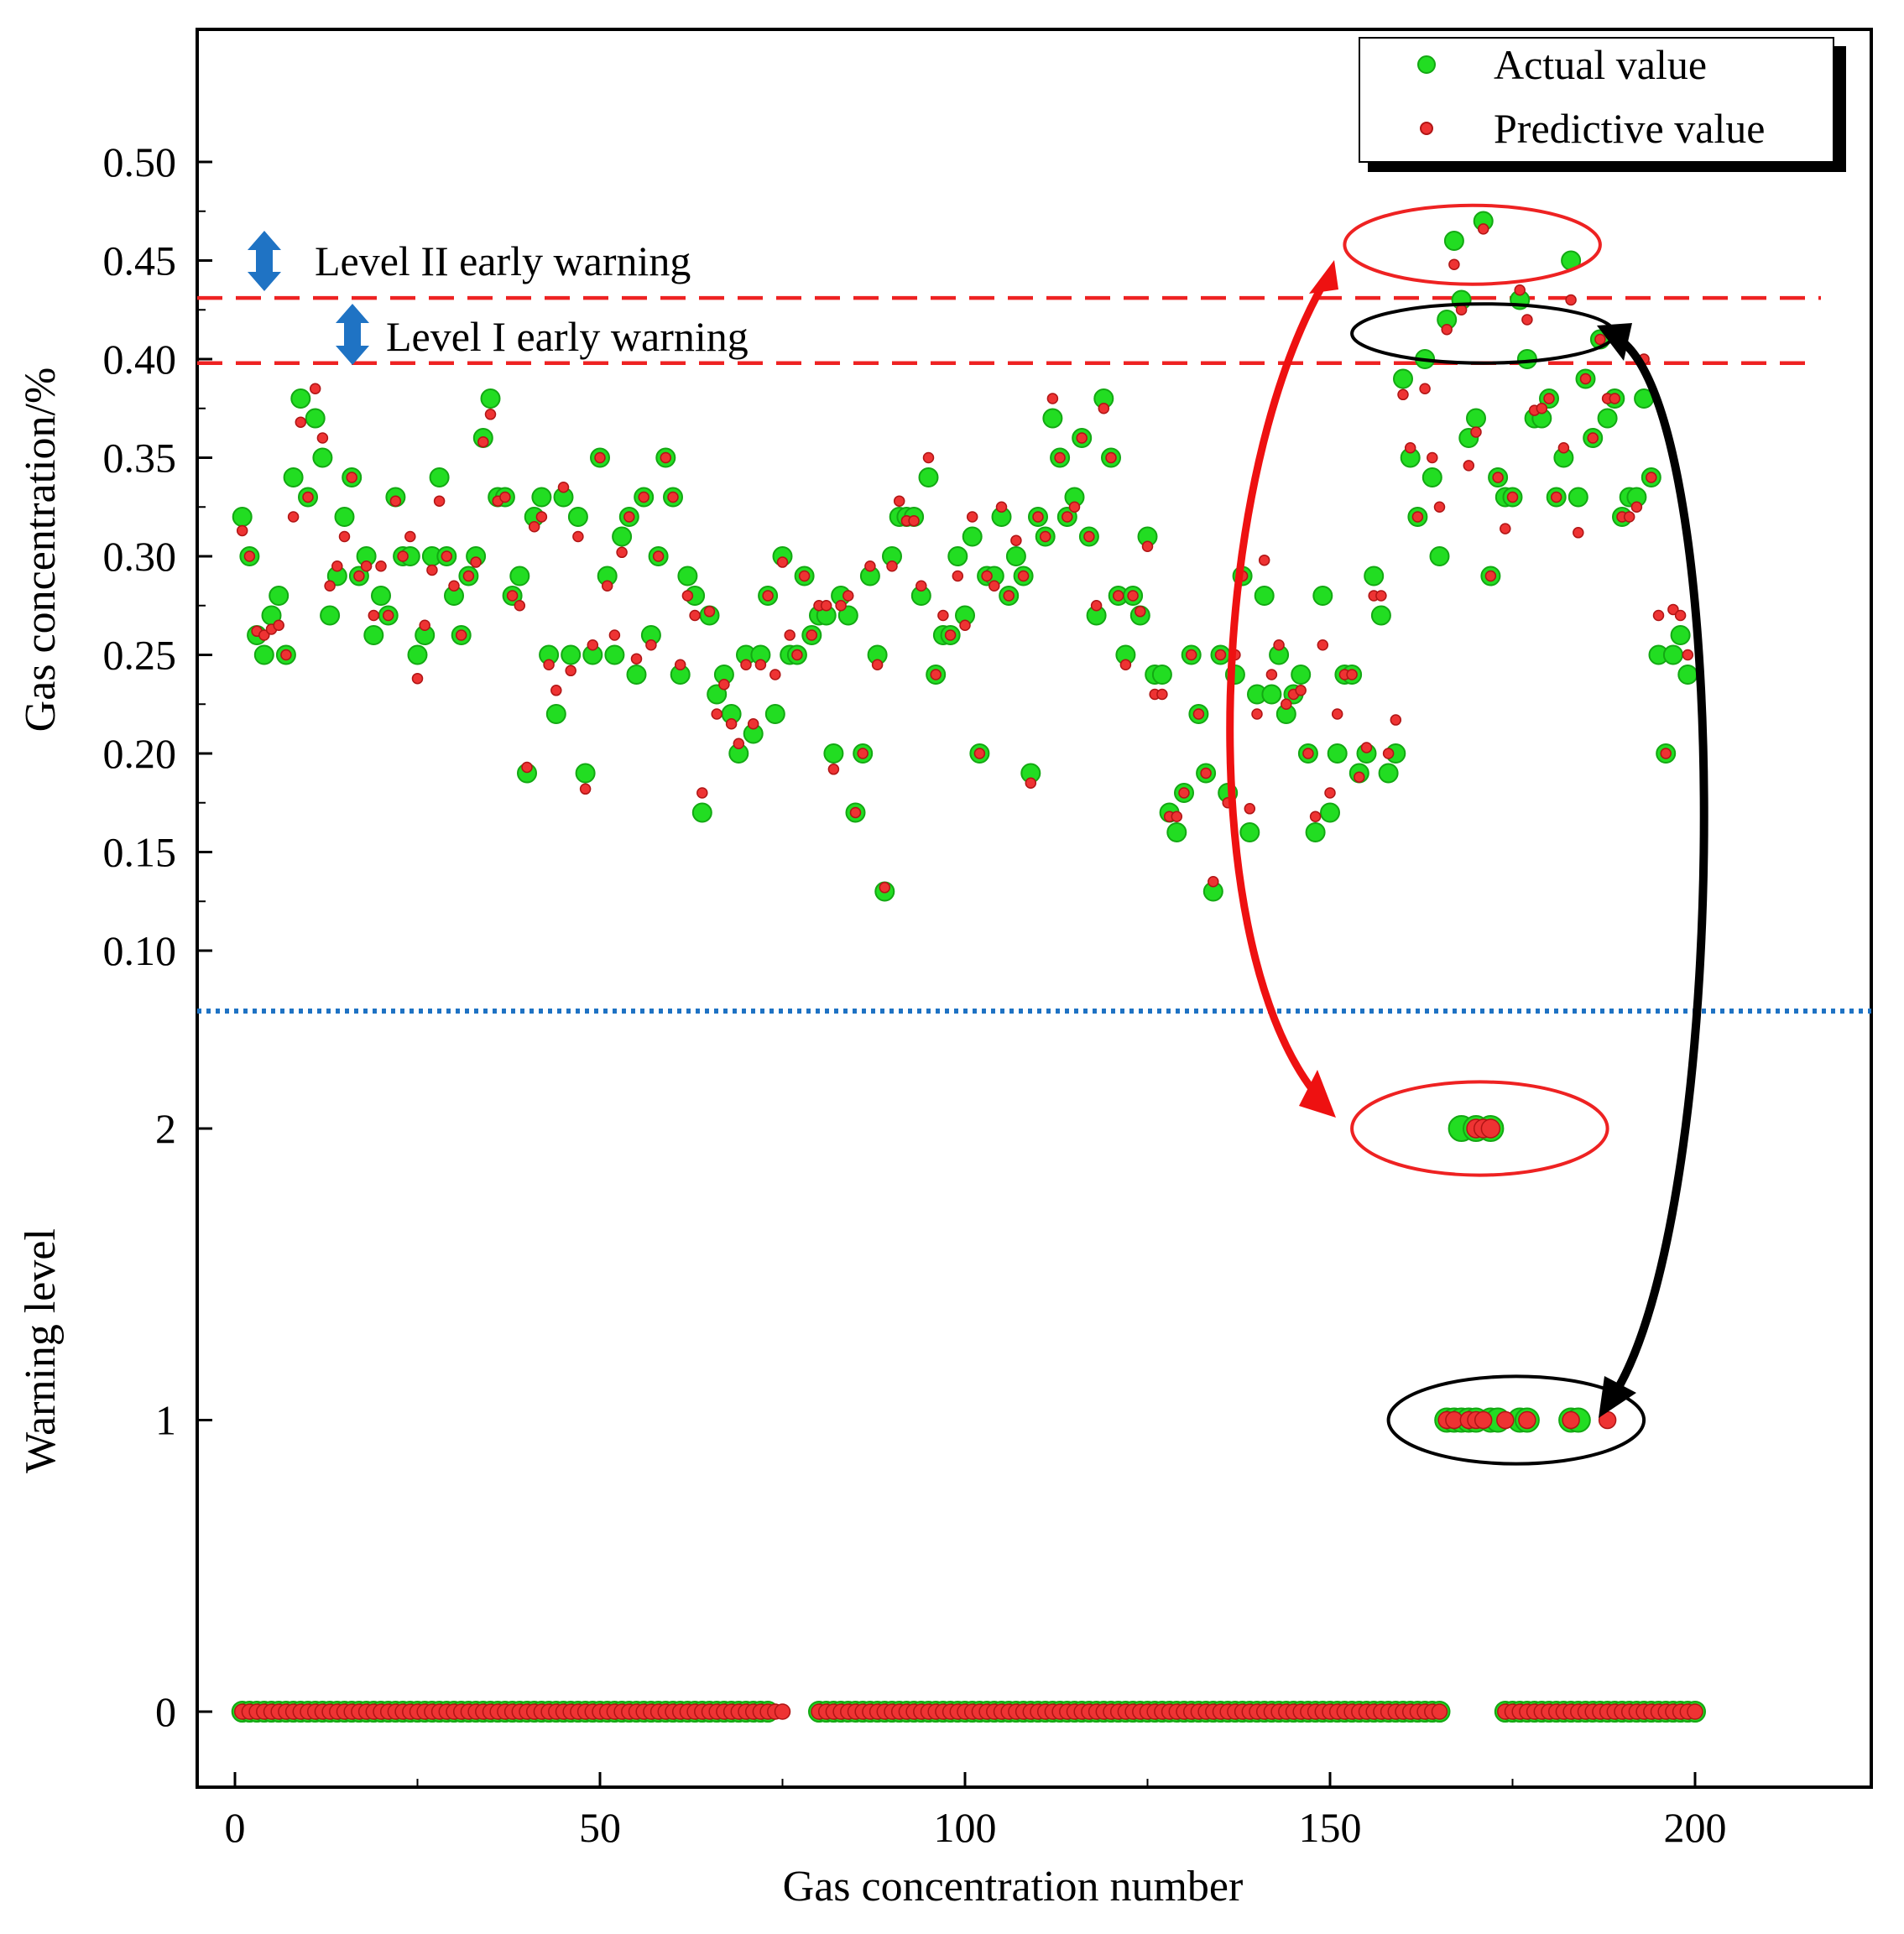 This screenshot has height=1934, width=1904. Describe the element at coordinates (1426, 128) in the screenshot. I see `legend-predictive-marker` at that location.